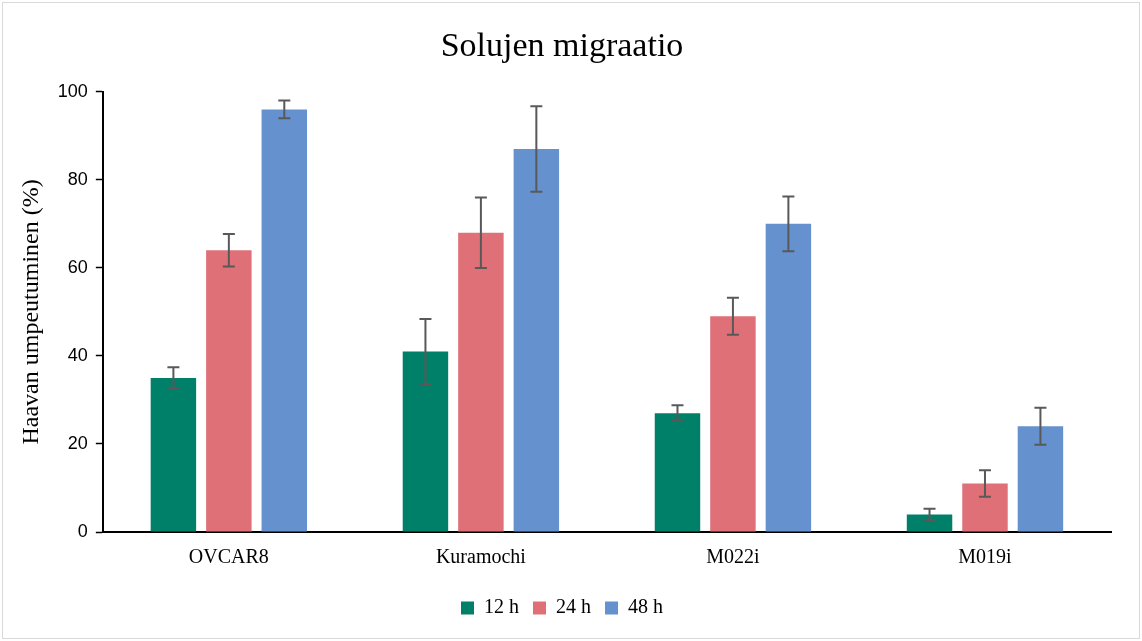 This screenshot has height=641, width=1142. Describe the element at coordinates (645, 606) in the screenshot. I see `legend-label: 48 h` at that location.